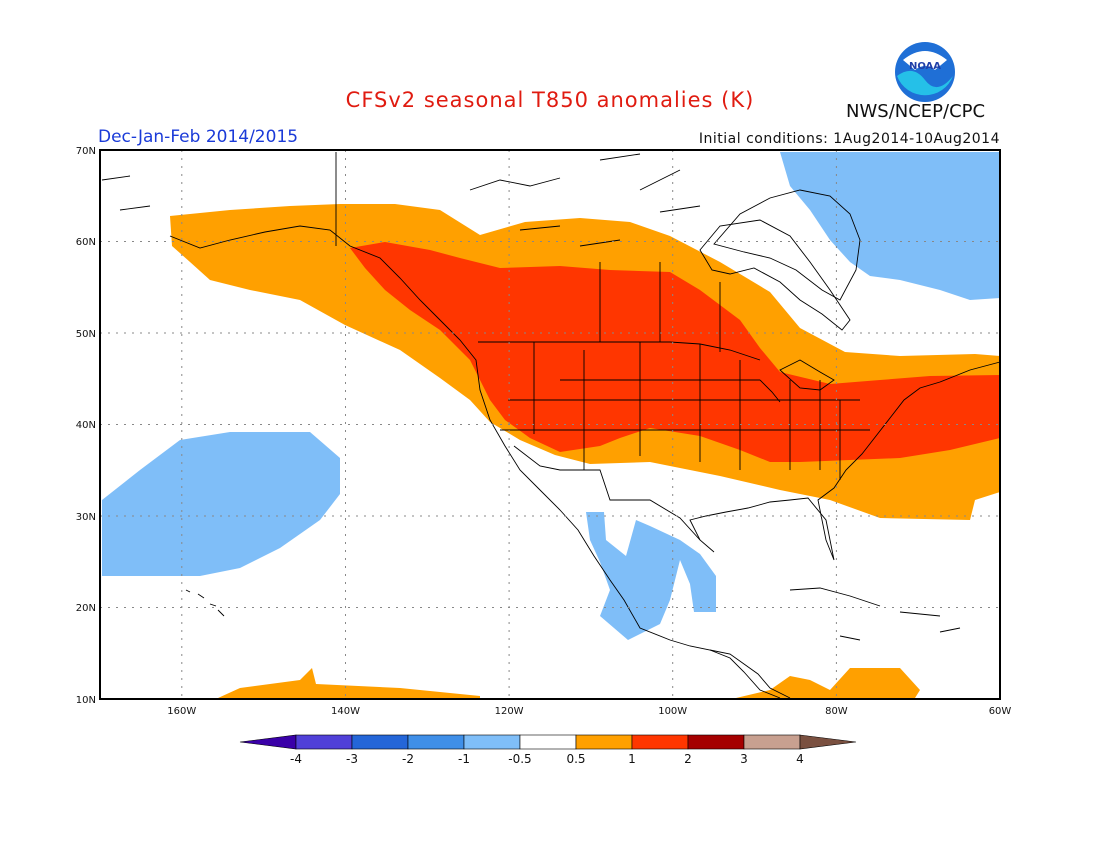  I want to click on map-title: CFSv2 seasonal T850 anomalies (K), so click(550, 100).